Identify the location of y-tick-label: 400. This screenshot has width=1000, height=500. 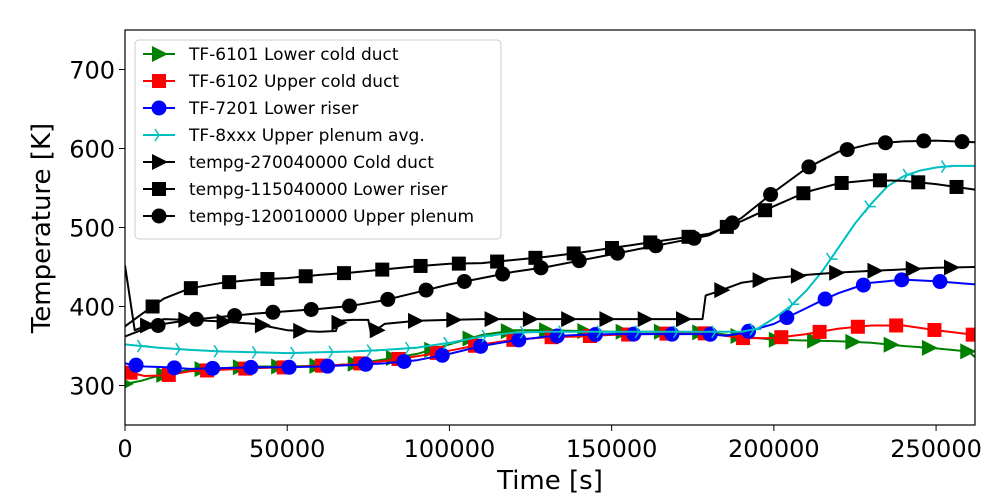
(92, 308).